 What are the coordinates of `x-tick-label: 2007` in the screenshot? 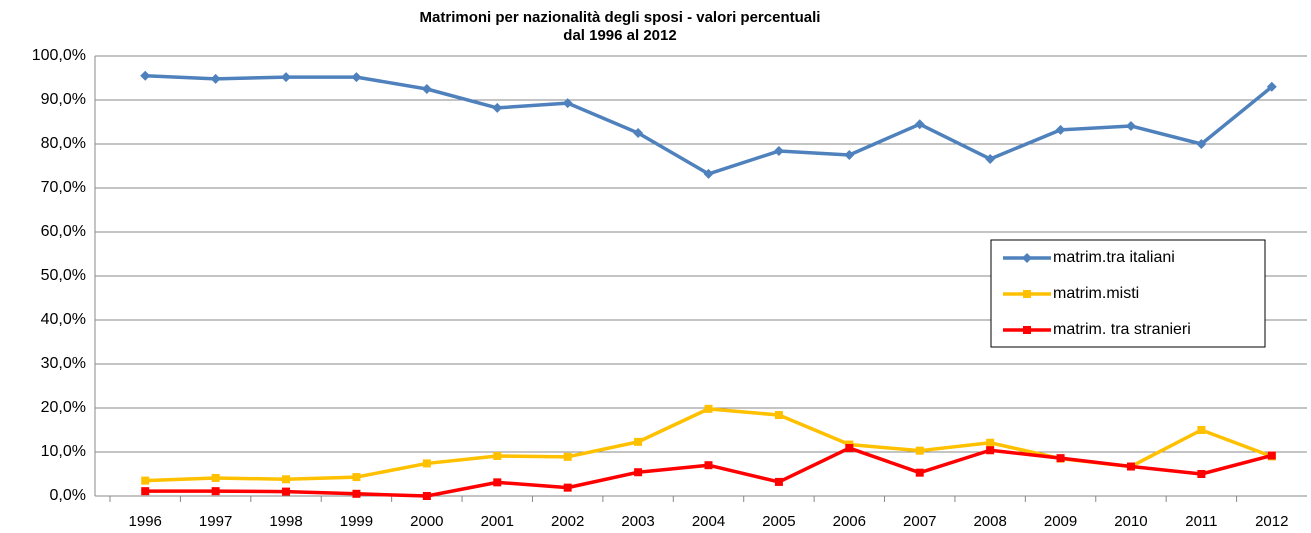 It's located at (919, 521).